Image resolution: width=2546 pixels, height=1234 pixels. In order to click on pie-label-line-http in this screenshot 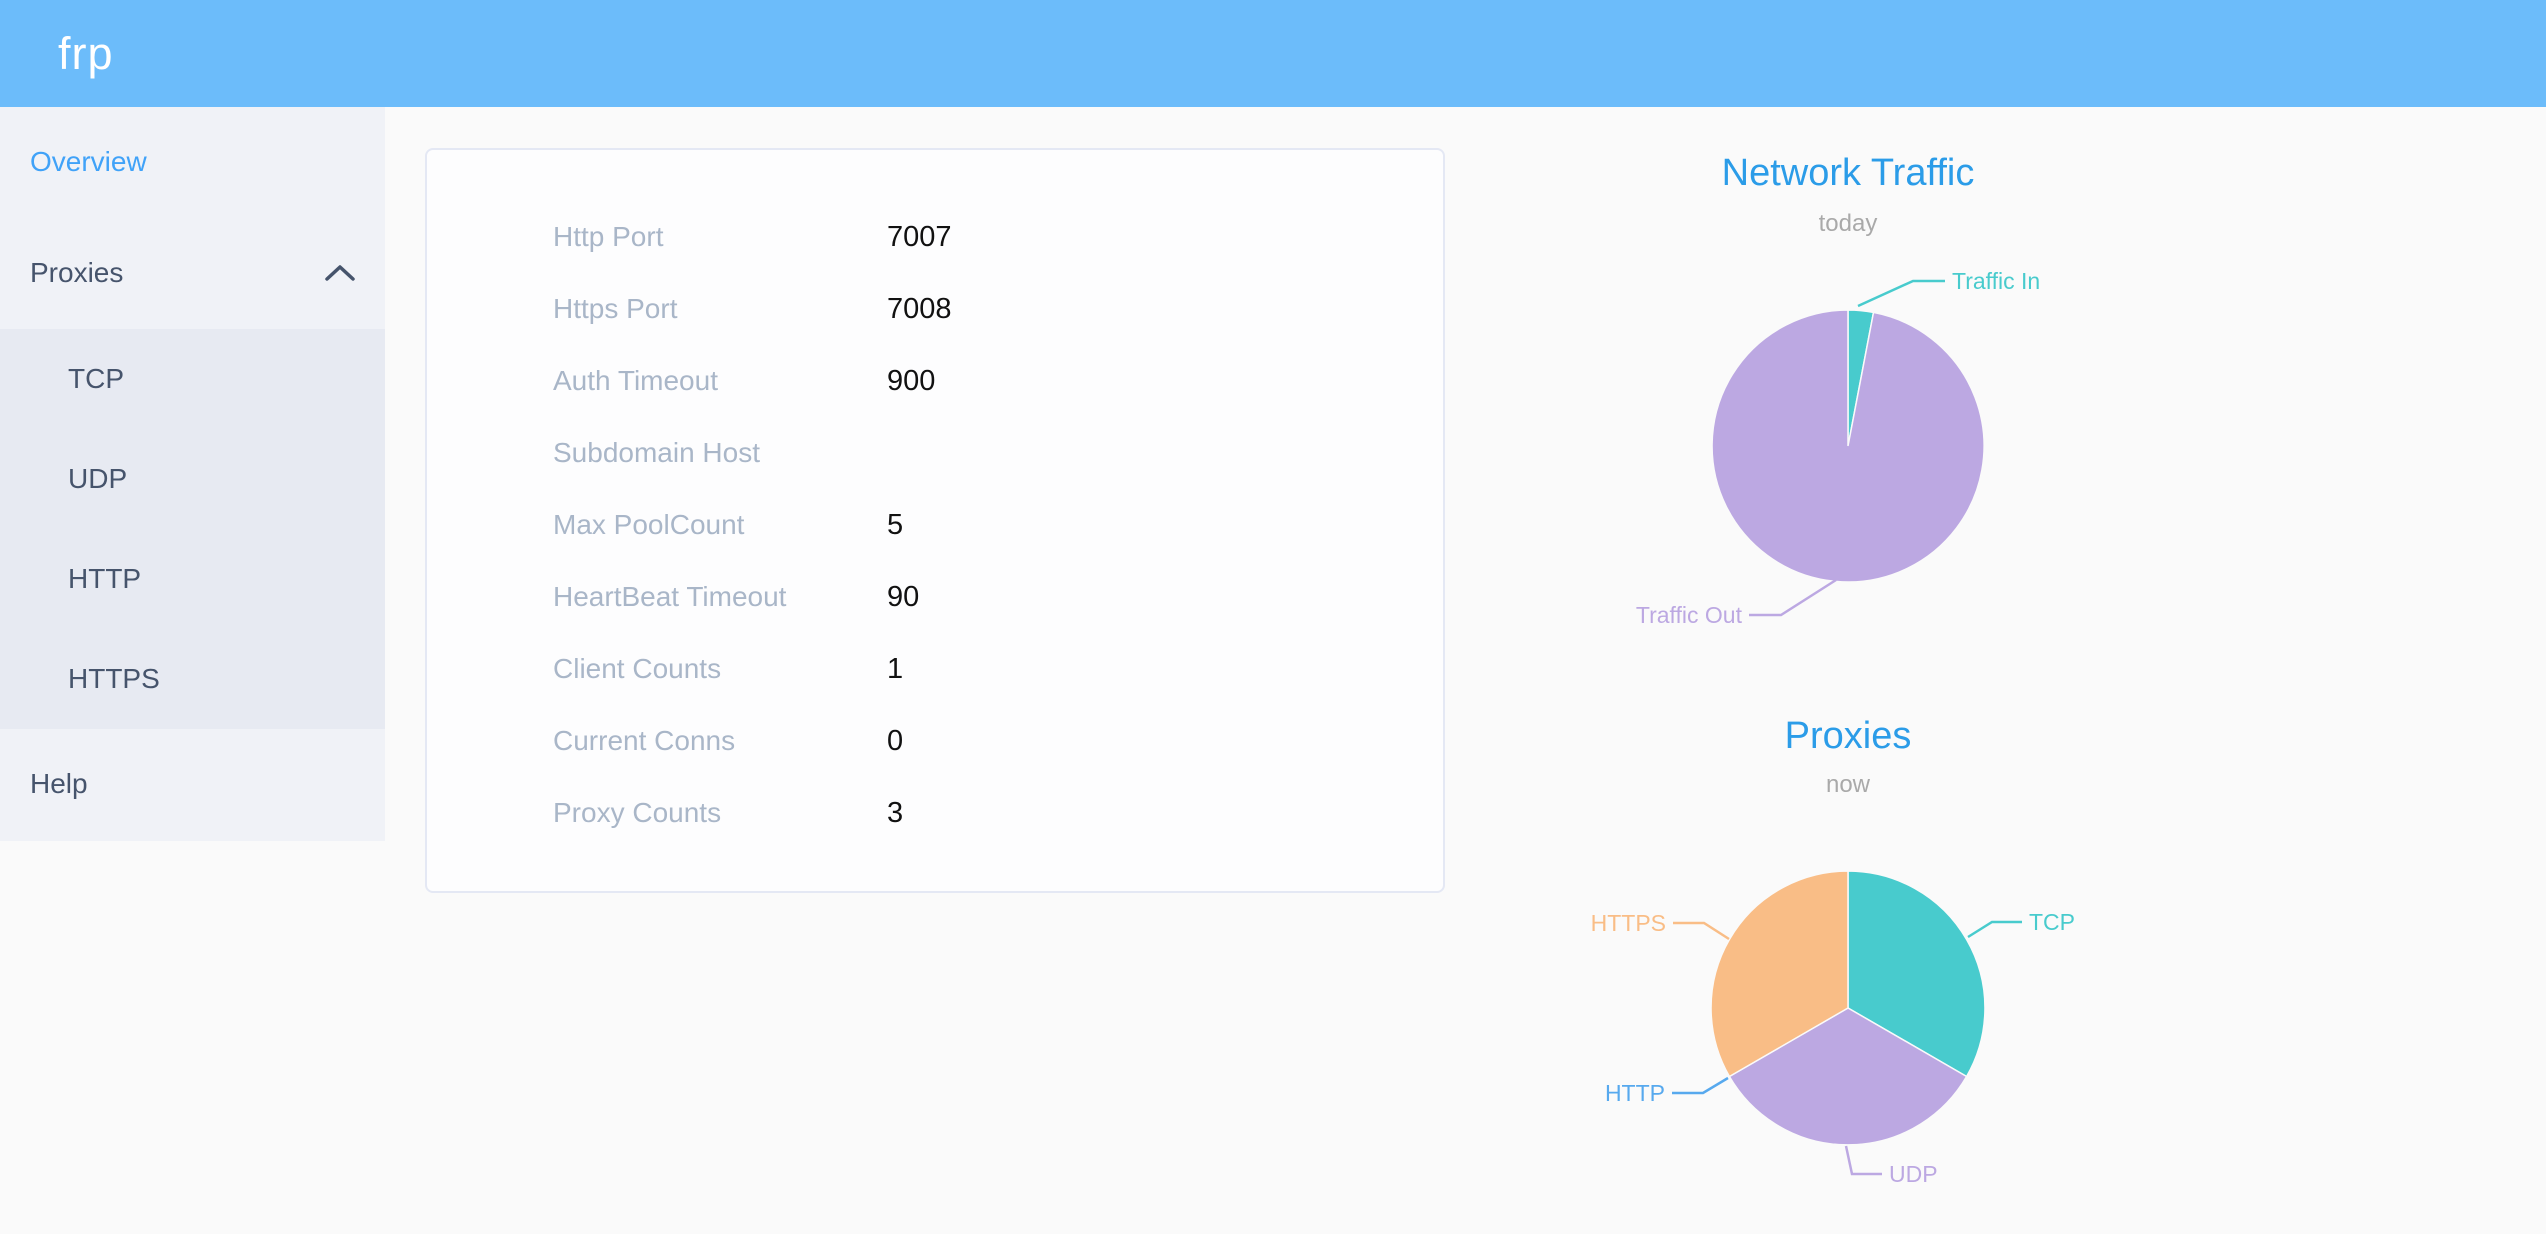, I will do `click(1700, 1085)`.